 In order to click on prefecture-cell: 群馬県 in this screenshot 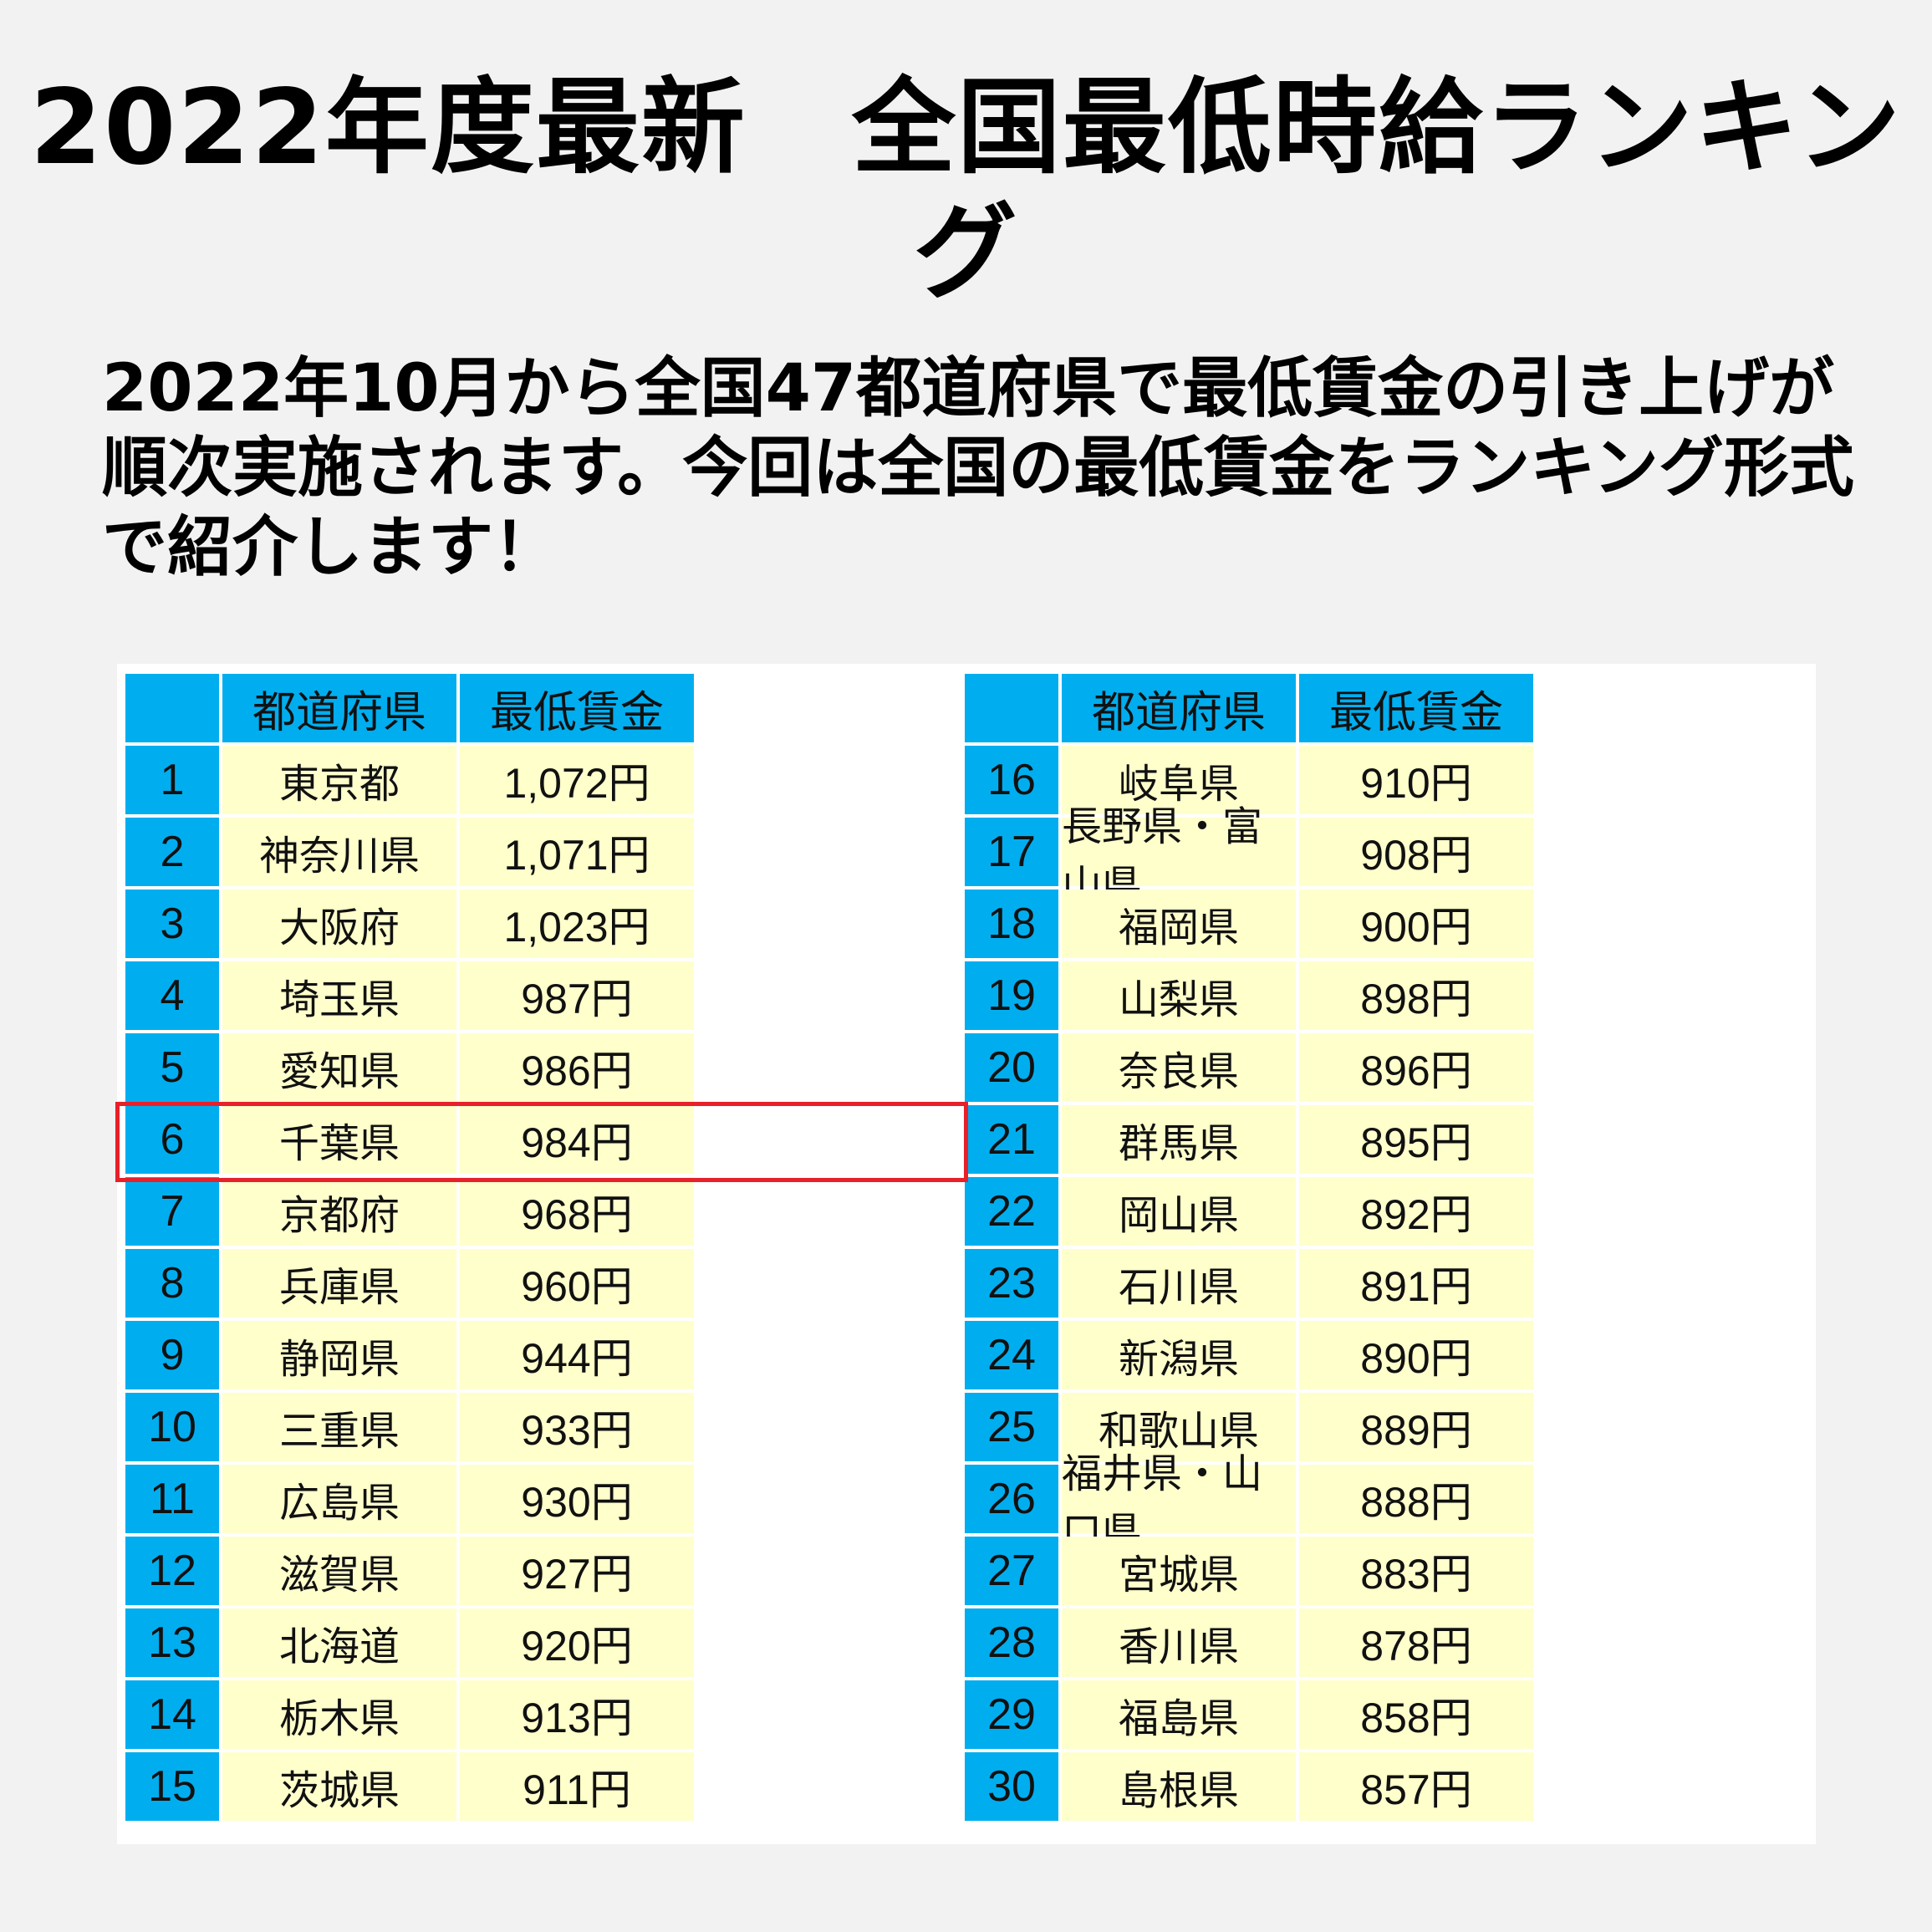, I will do `click(1179, 1139)`.